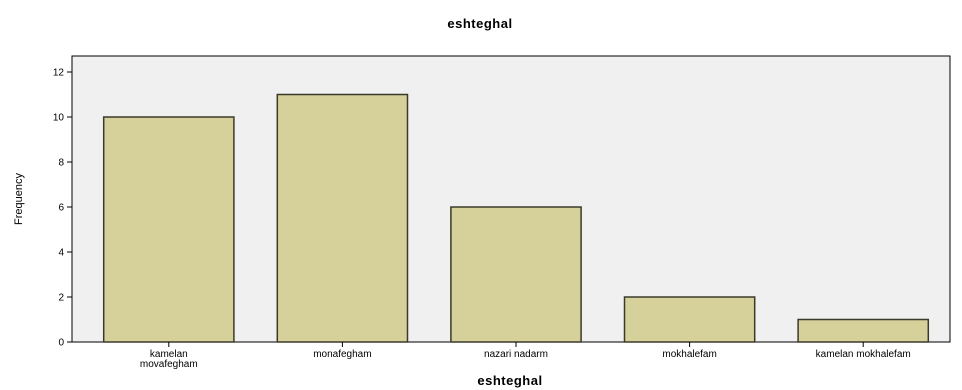 Image resolution: width=962 pixels, height=390 pixels. I want to click on y-tick-label: 10, so click(59, 118).